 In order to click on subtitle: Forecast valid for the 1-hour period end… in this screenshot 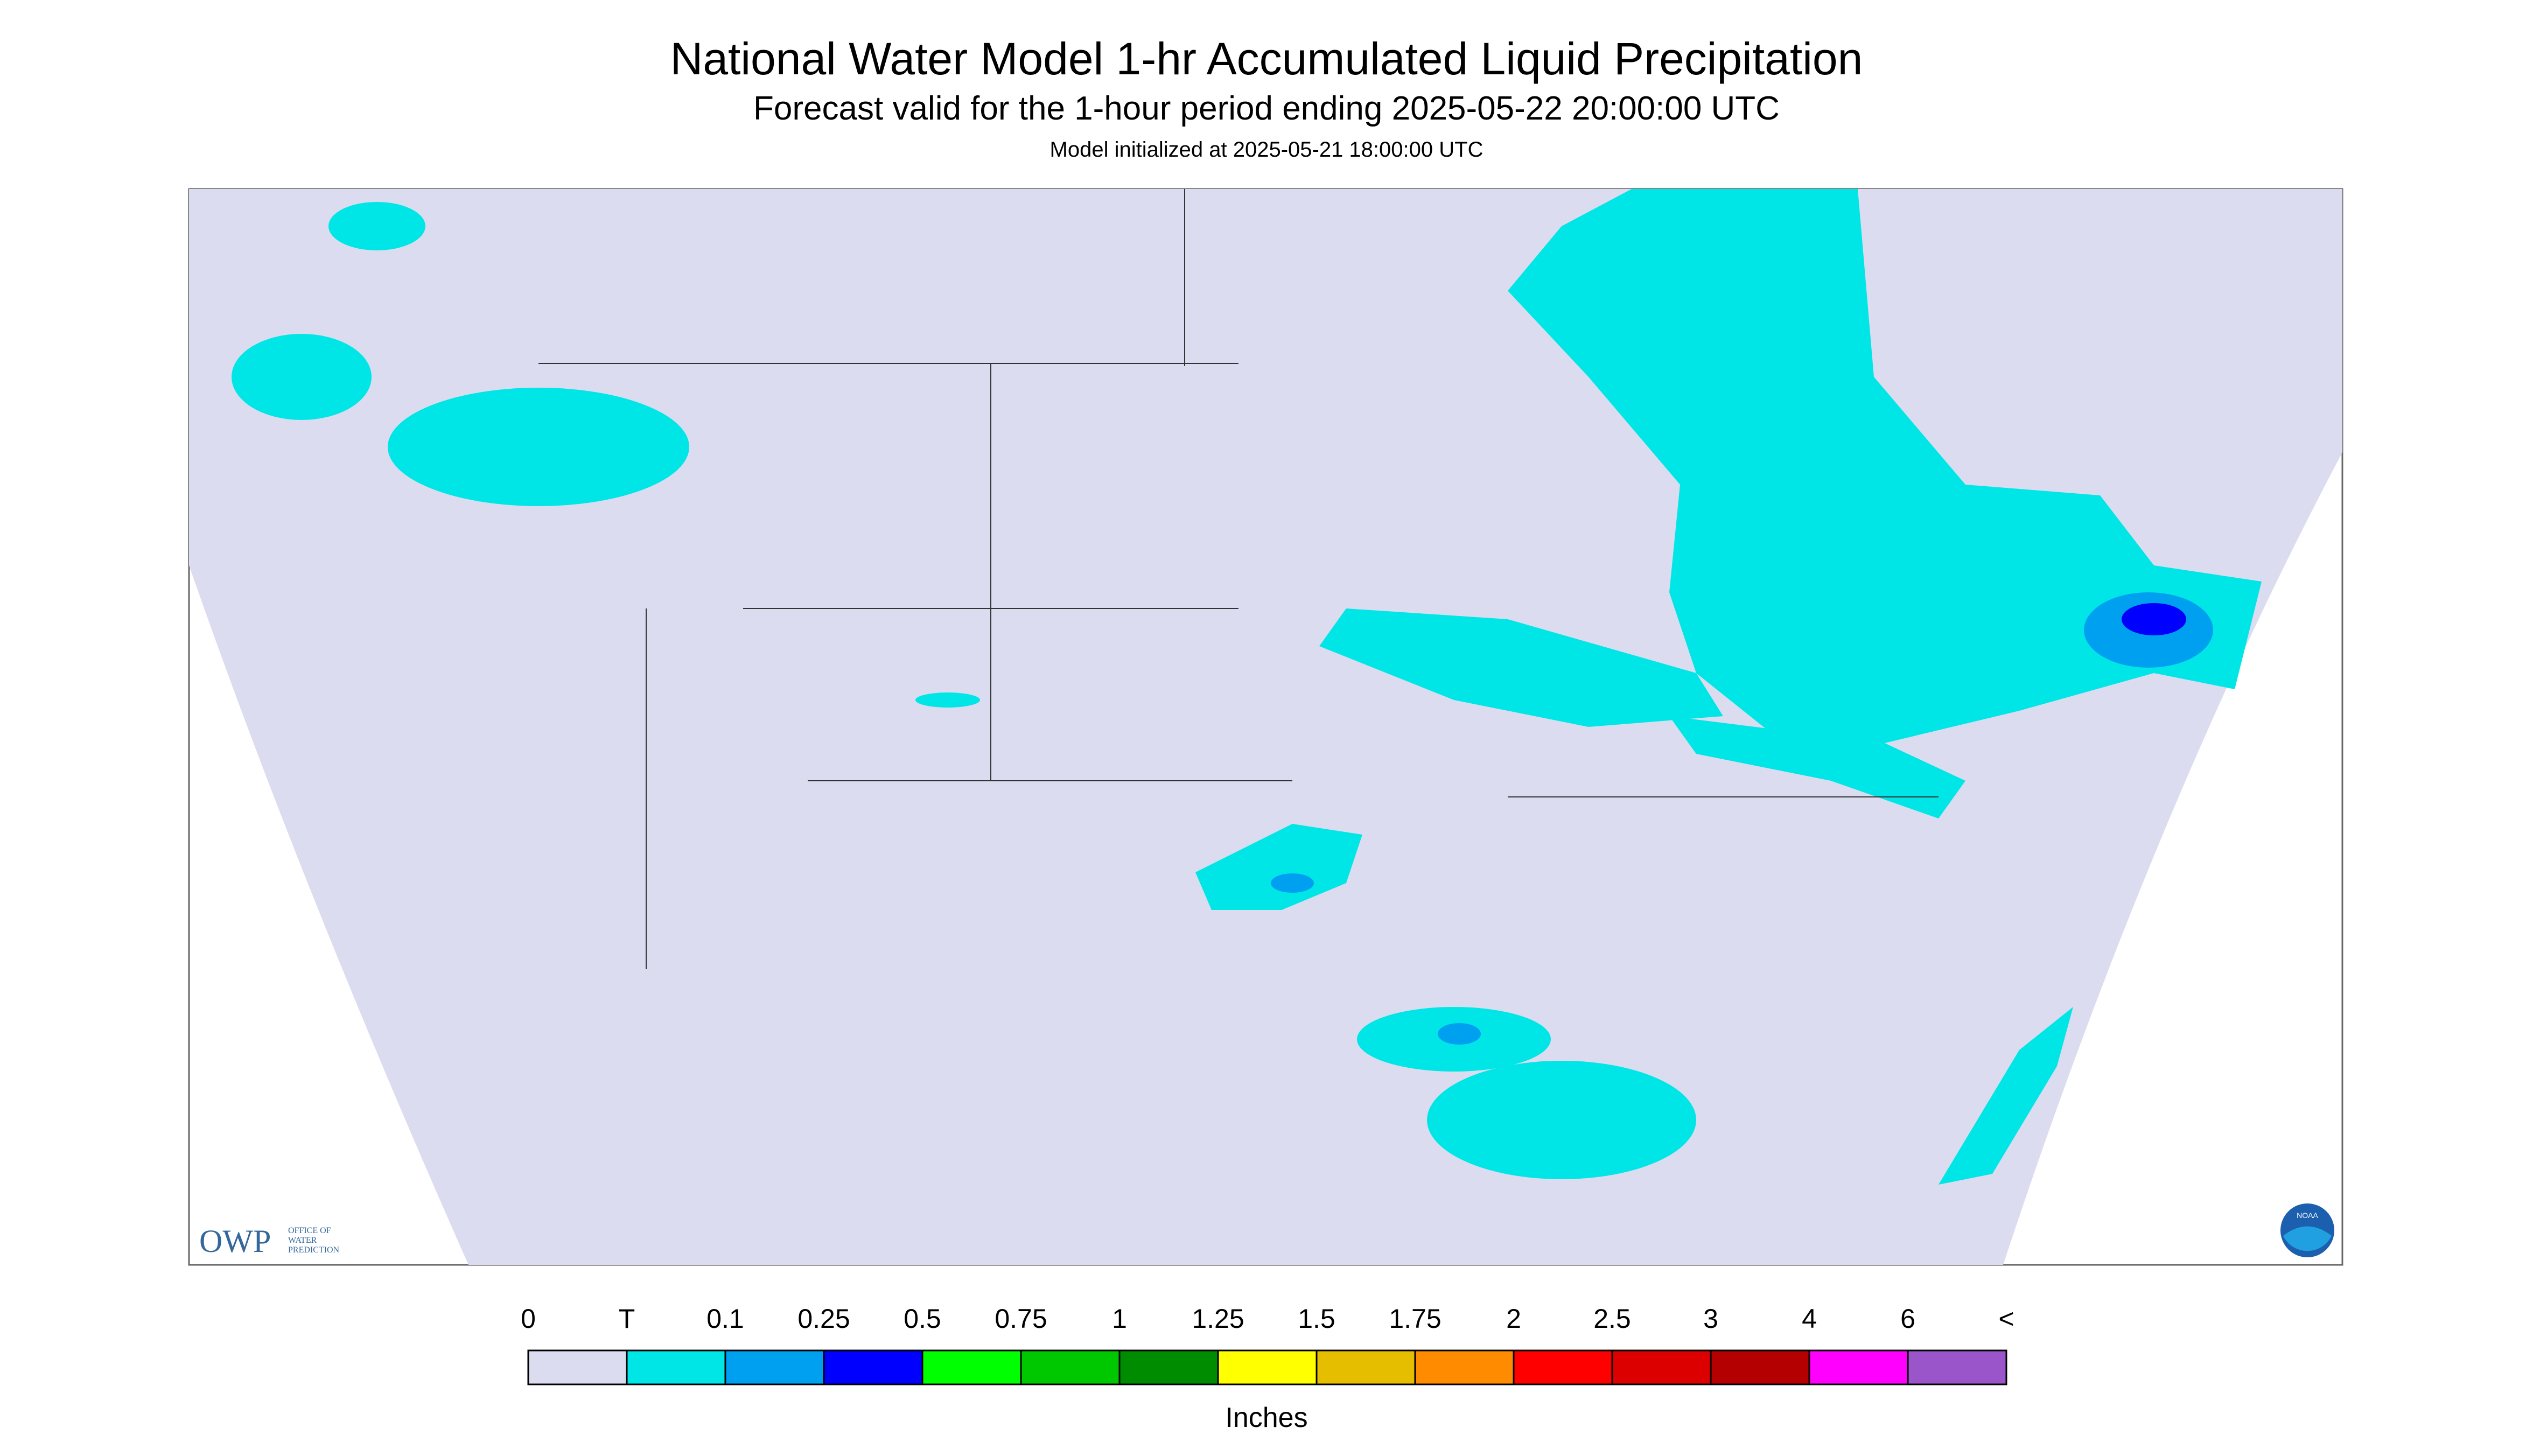, I will do `click(1266, 108)`.